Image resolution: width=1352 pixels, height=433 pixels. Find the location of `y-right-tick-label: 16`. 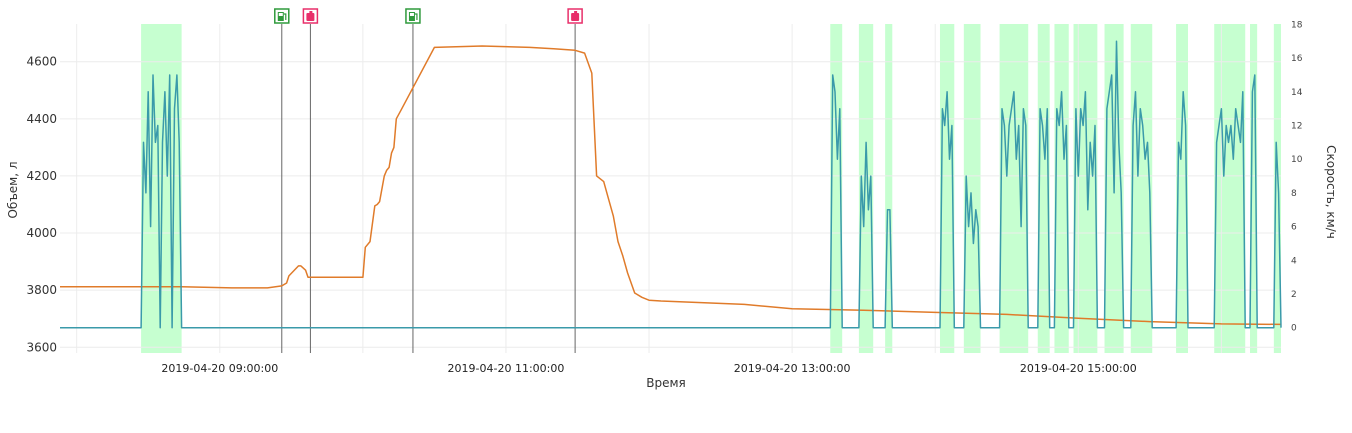

y-right-tick-label: 16 is located at coordinates (1297, 59).